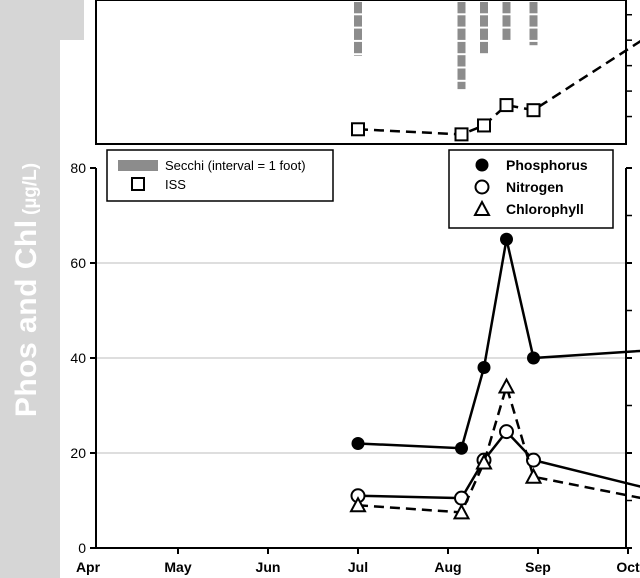 The height and width of the screenshot is (578, 640). What do you see at coordinates (42, 20) in the screenshot?
I see `y-axis-side-tab-corner` at bounding box center [42, 20].